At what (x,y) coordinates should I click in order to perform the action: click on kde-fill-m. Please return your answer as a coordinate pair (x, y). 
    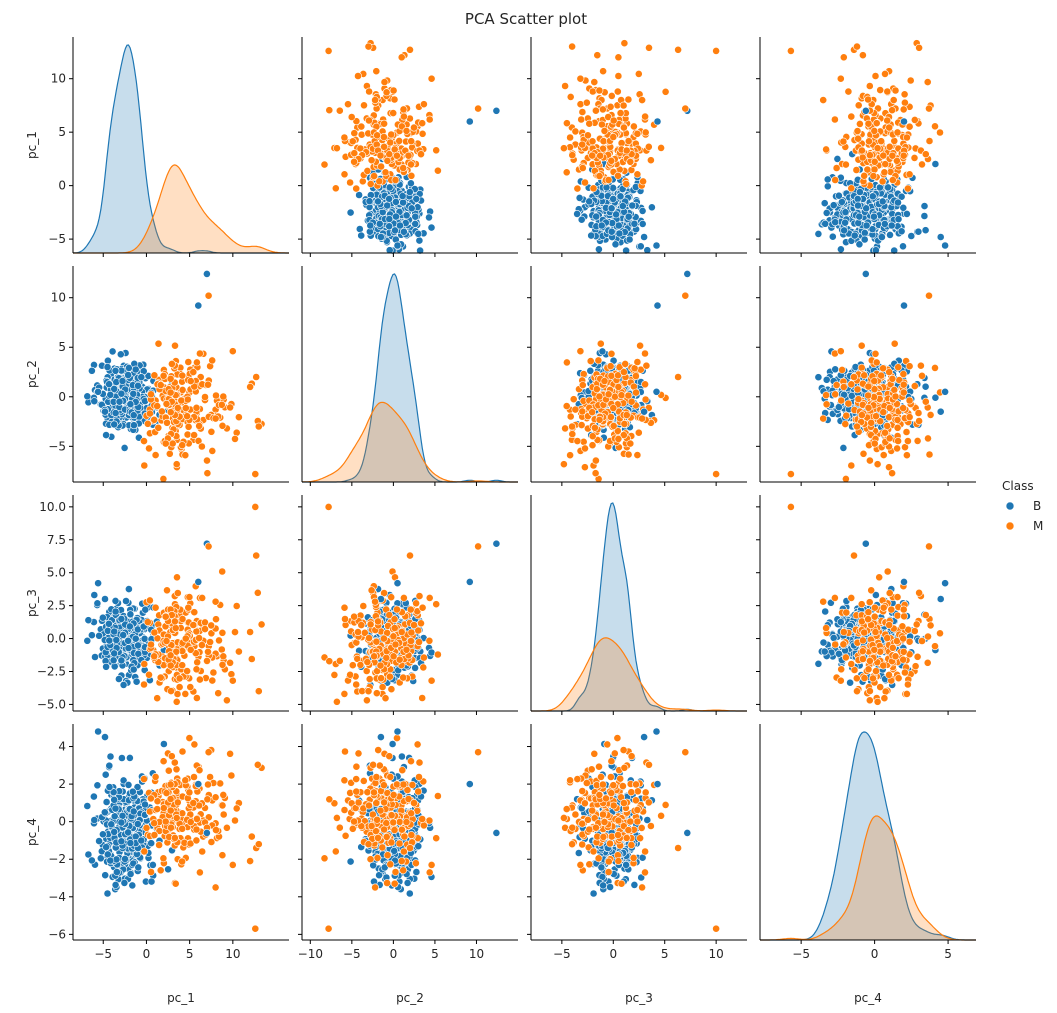
    Looking at the image, I should click on (181, 208).